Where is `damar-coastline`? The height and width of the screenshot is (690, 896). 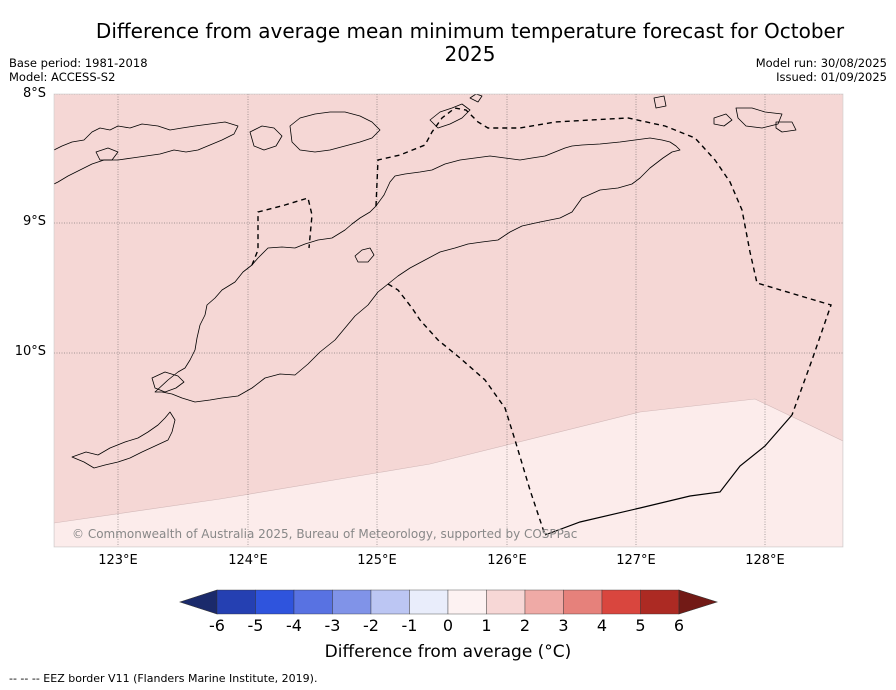 damar-coastline is located at coordinates (660, 102).